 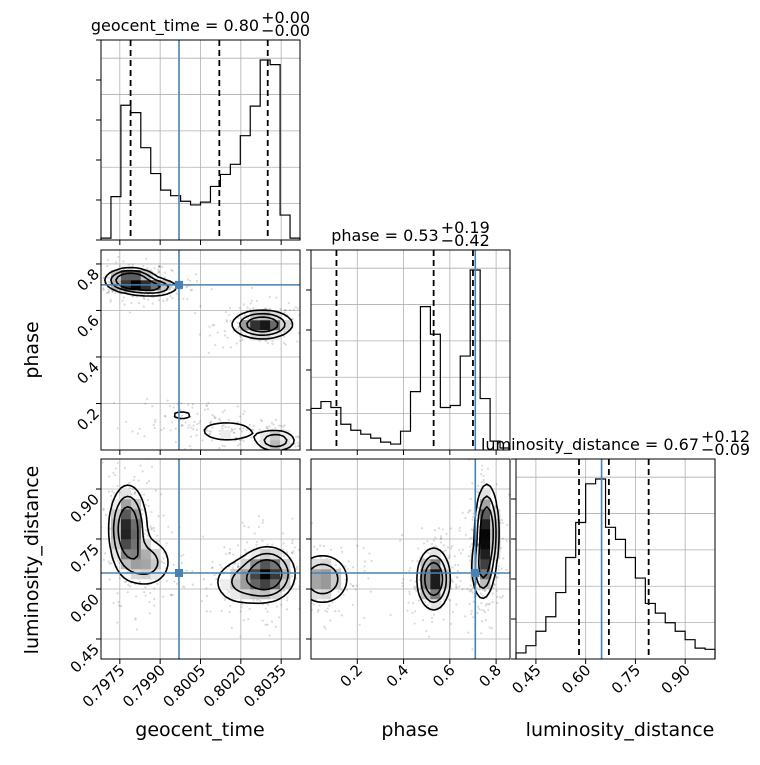 I want to click on panel-hist-geocent-time, so click(x=198, y=142).